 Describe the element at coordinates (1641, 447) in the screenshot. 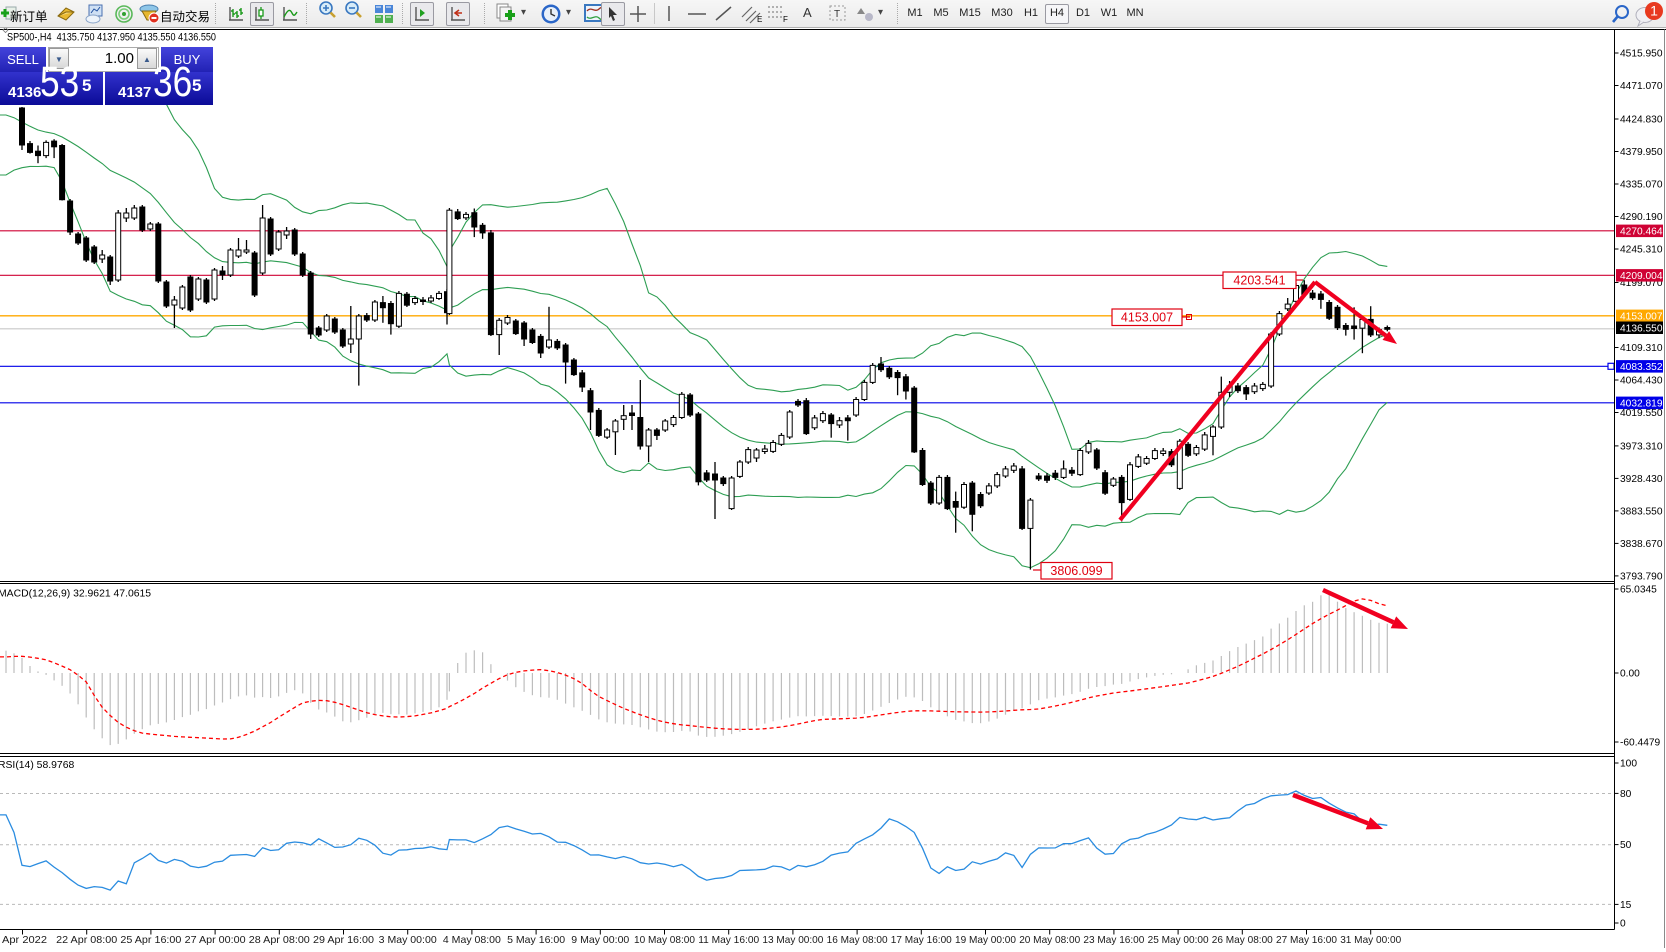

I see `svg-text: 3973.310` at that location.